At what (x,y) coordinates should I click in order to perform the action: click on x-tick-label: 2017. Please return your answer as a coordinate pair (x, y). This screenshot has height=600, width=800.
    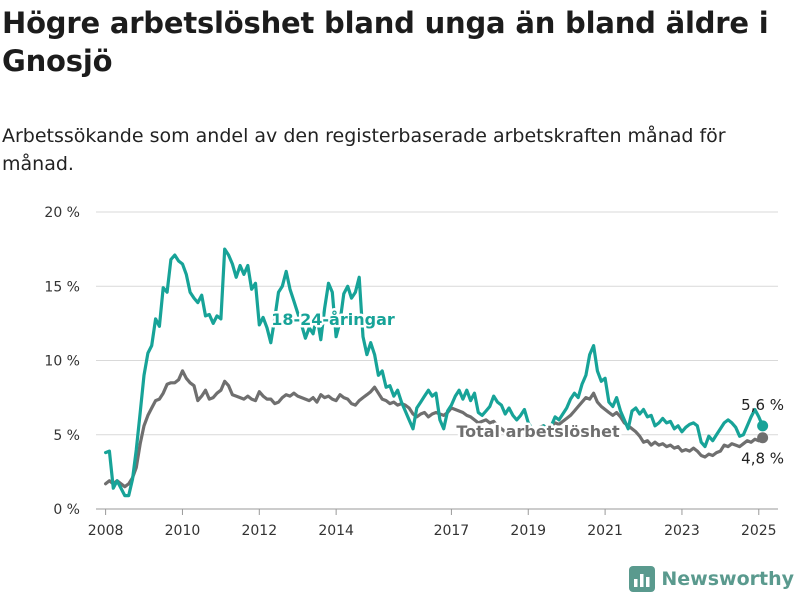
    Looking at the image, I should click on (452, 531).